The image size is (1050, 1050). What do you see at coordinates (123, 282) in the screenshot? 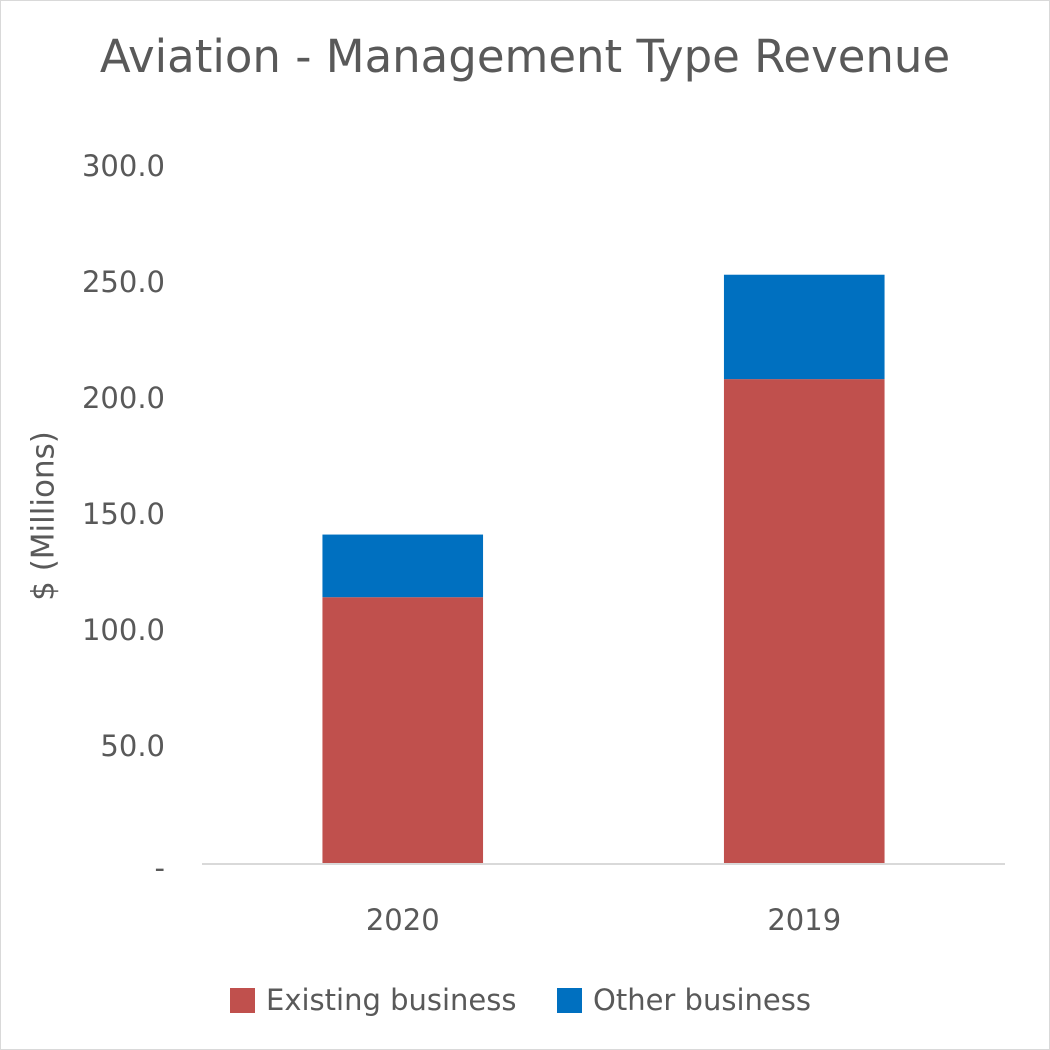
I see `y-tick-label: 250.0` at bounding box center [123, 282].